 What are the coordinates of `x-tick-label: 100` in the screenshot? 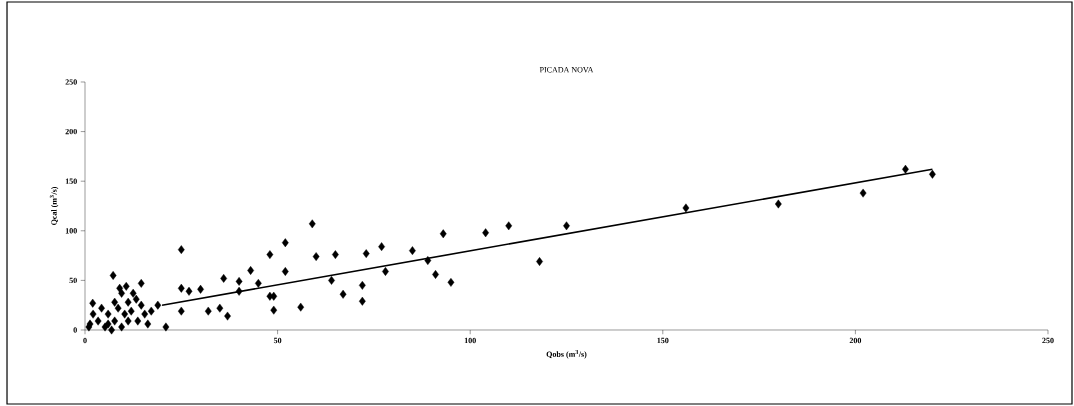 It's located at (470, 340).